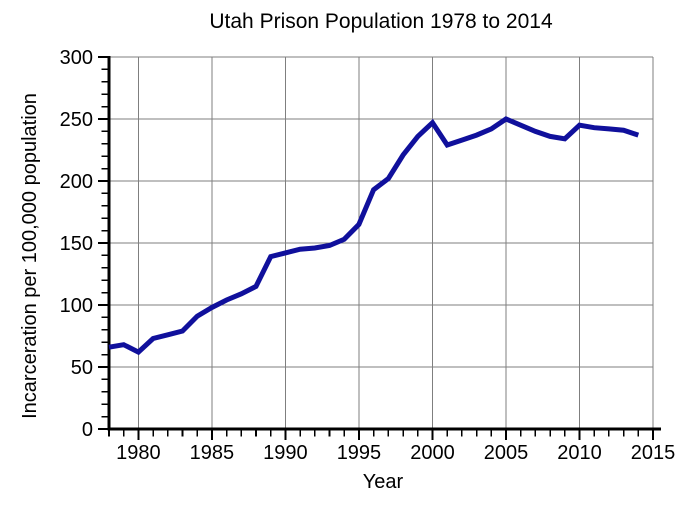 This screenshot has height=512, width=685. What do you see at coordinates (76, 120) in the screenshot?
I see `y-tick-label: 250` at bounding box center [76, 120].